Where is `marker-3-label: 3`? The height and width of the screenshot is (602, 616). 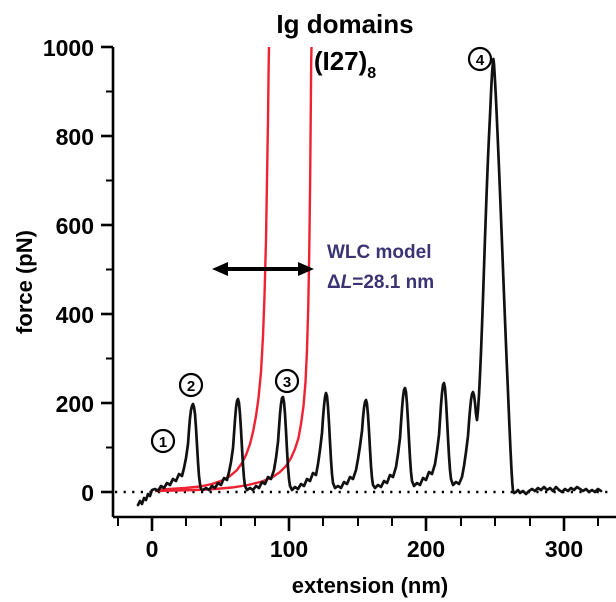 marker-3-label: 3 is located at coordinates (287, 382).